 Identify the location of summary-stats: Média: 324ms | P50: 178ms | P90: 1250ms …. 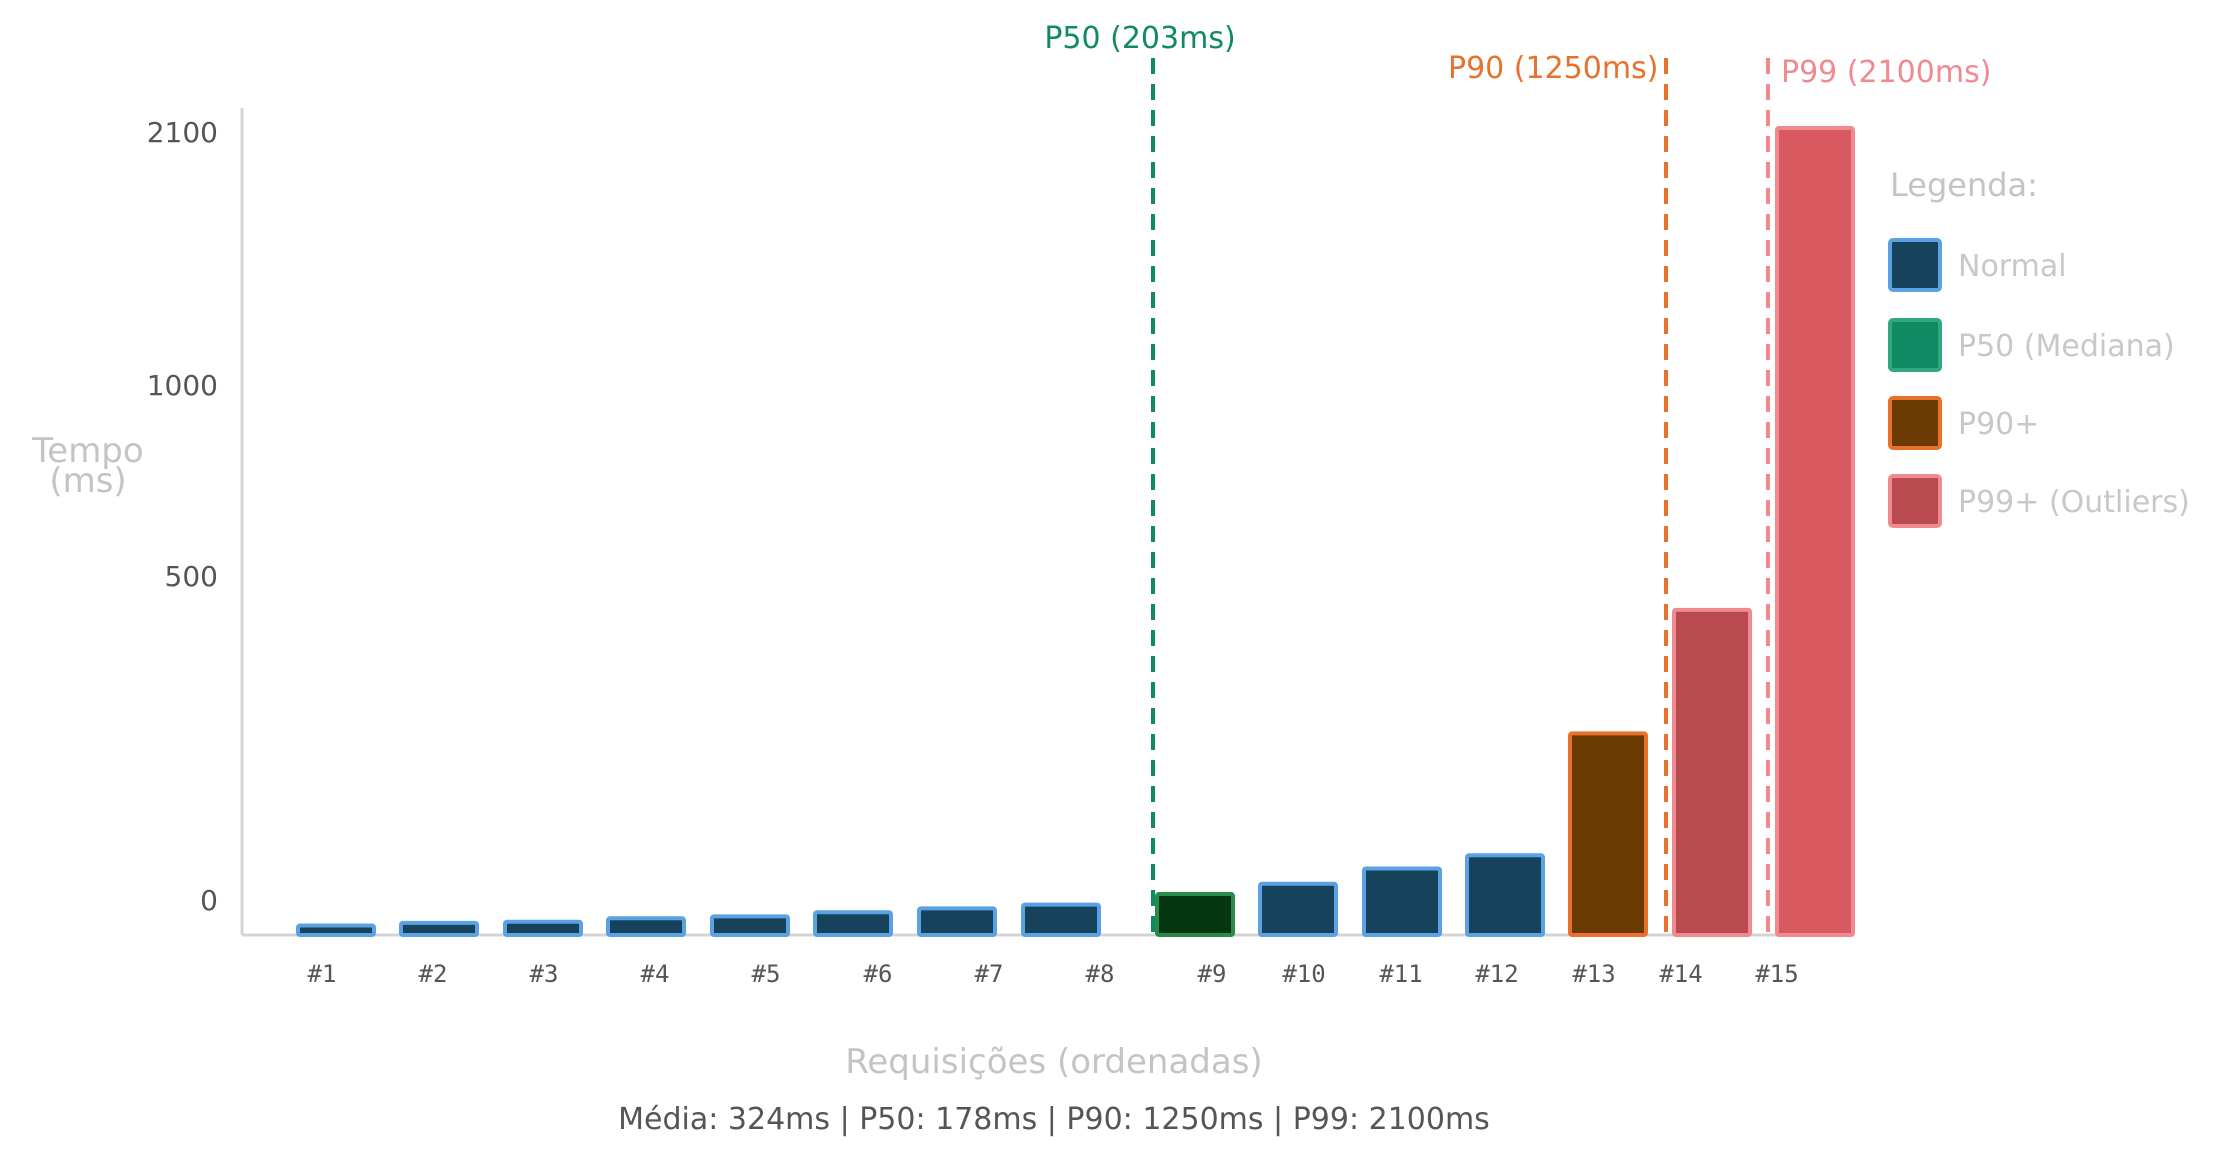
(1054, 1119).